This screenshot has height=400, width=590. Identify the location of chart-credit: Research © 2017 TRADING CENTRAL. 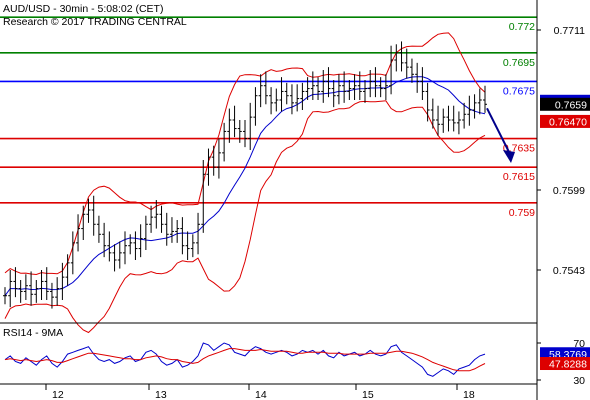
(95, 22).